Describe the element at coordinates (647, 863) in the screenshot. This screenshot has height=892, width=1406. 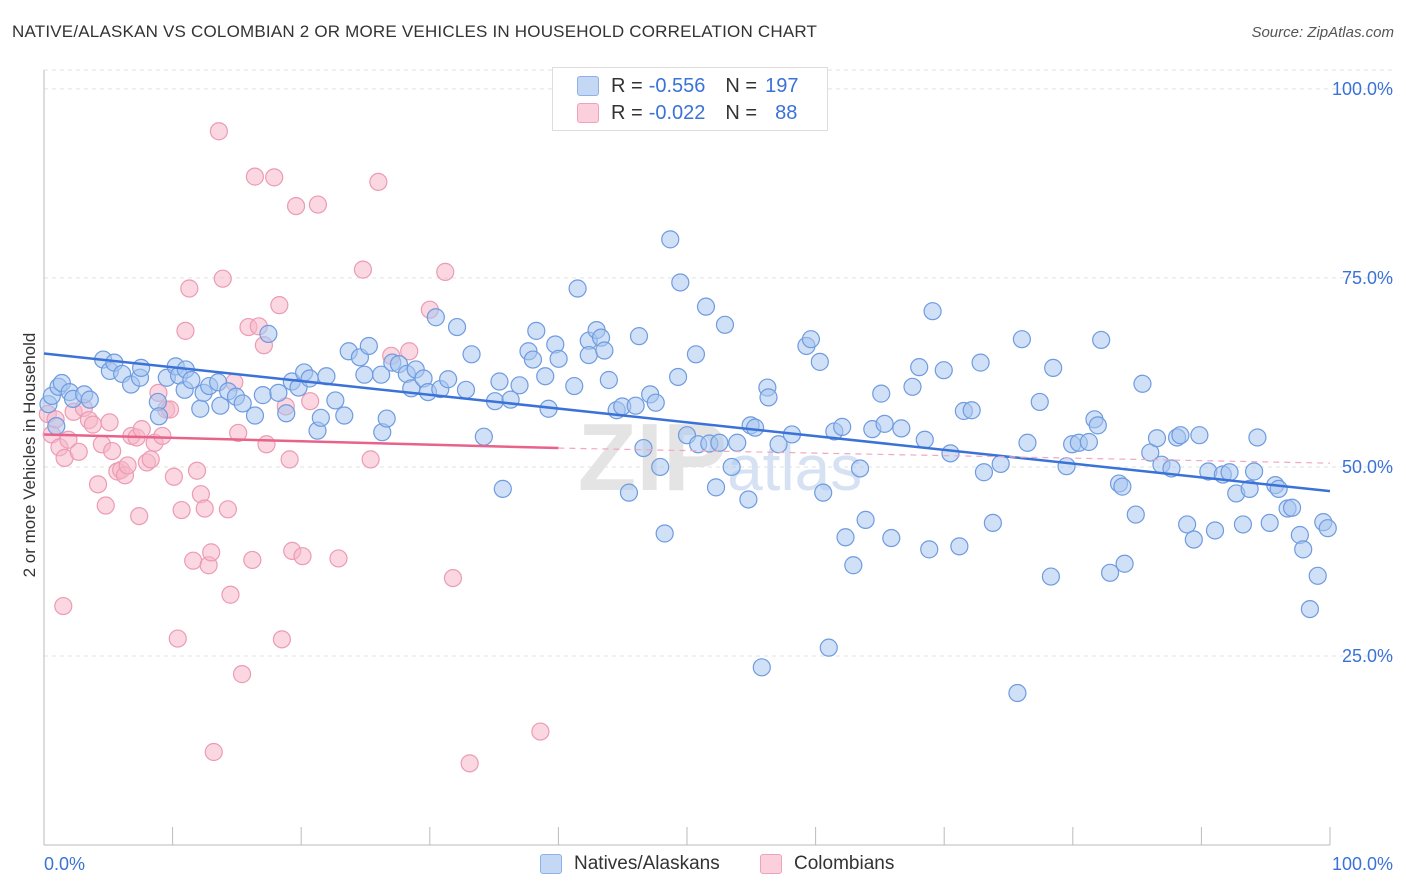
I see `legend-label: Natives/Alaskans` at that location.